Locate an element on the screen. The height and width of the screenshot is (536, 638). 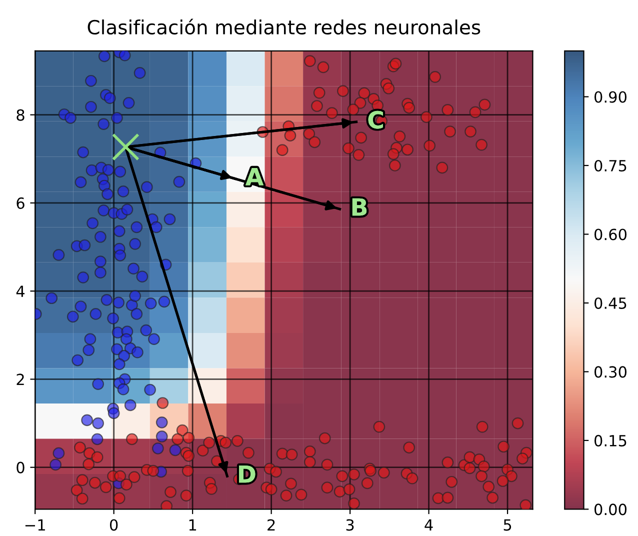
y-tick-label: 6 is located at coordinates (20, 203).